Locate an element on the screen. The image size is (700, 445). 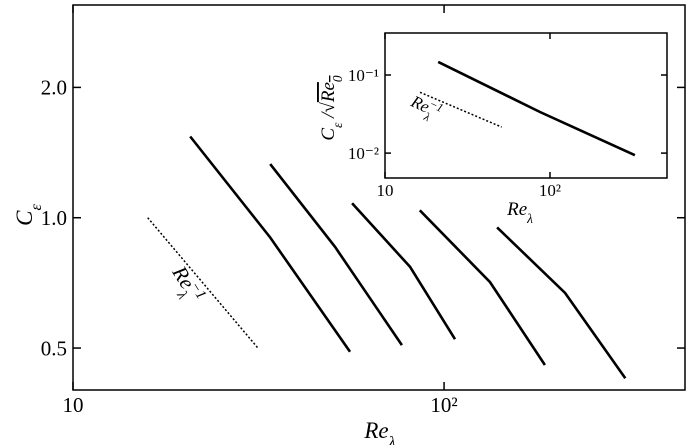
plot-frame is located at coordinates (526, 105).